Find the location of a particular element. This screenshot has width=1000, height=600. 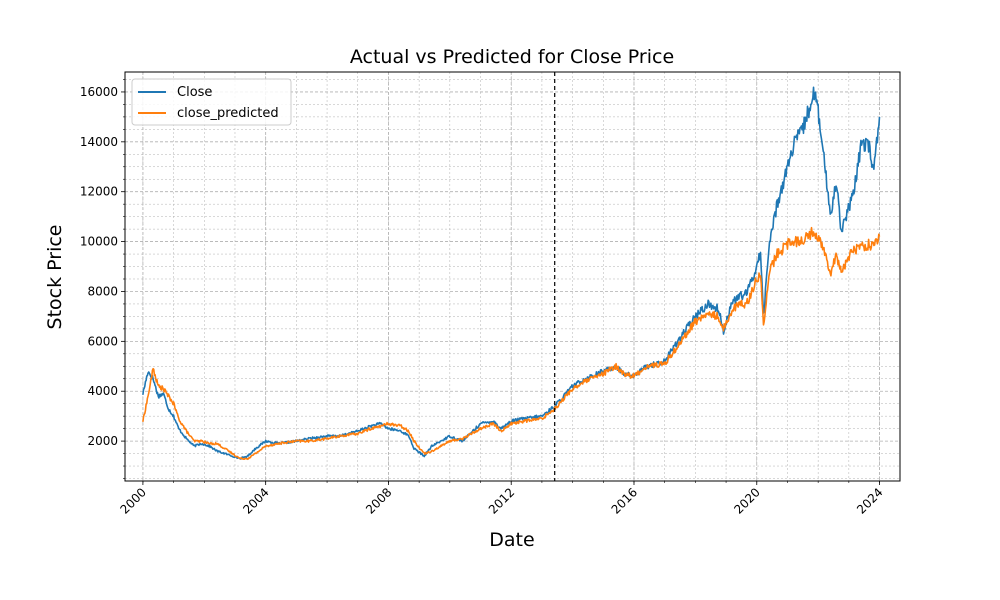

y-tick-label: 6000 is located at coordinates (102, 341).